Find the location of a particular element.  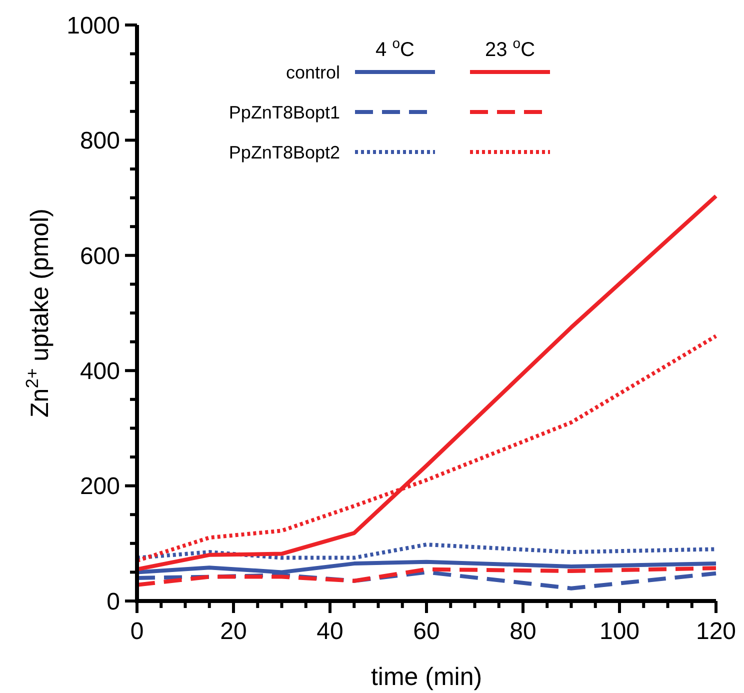

x-axis-title: time (min) is located at coordinates (426, 677).